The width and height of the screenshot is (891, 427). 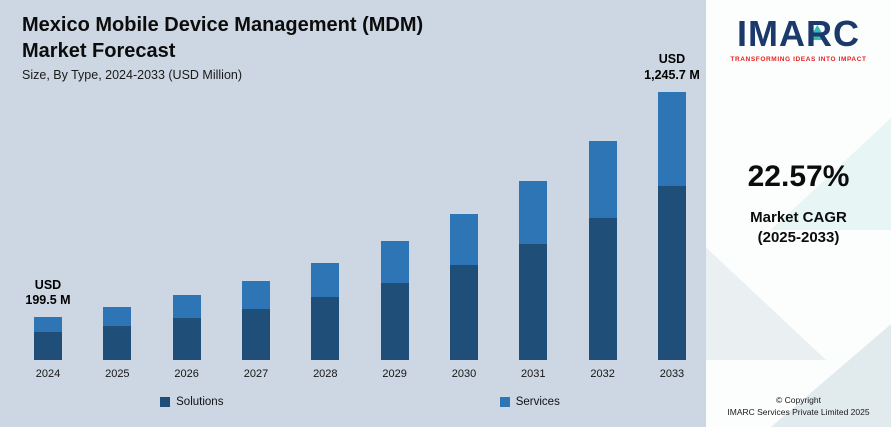 I want to click on x-axis-label-2027: 2027, so click(x=256, y=374).